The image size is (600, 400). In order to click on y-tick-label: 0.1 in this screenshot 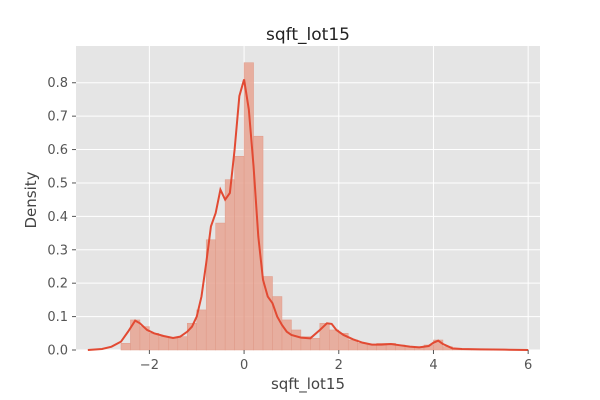, I will do `click(57, 317)`.